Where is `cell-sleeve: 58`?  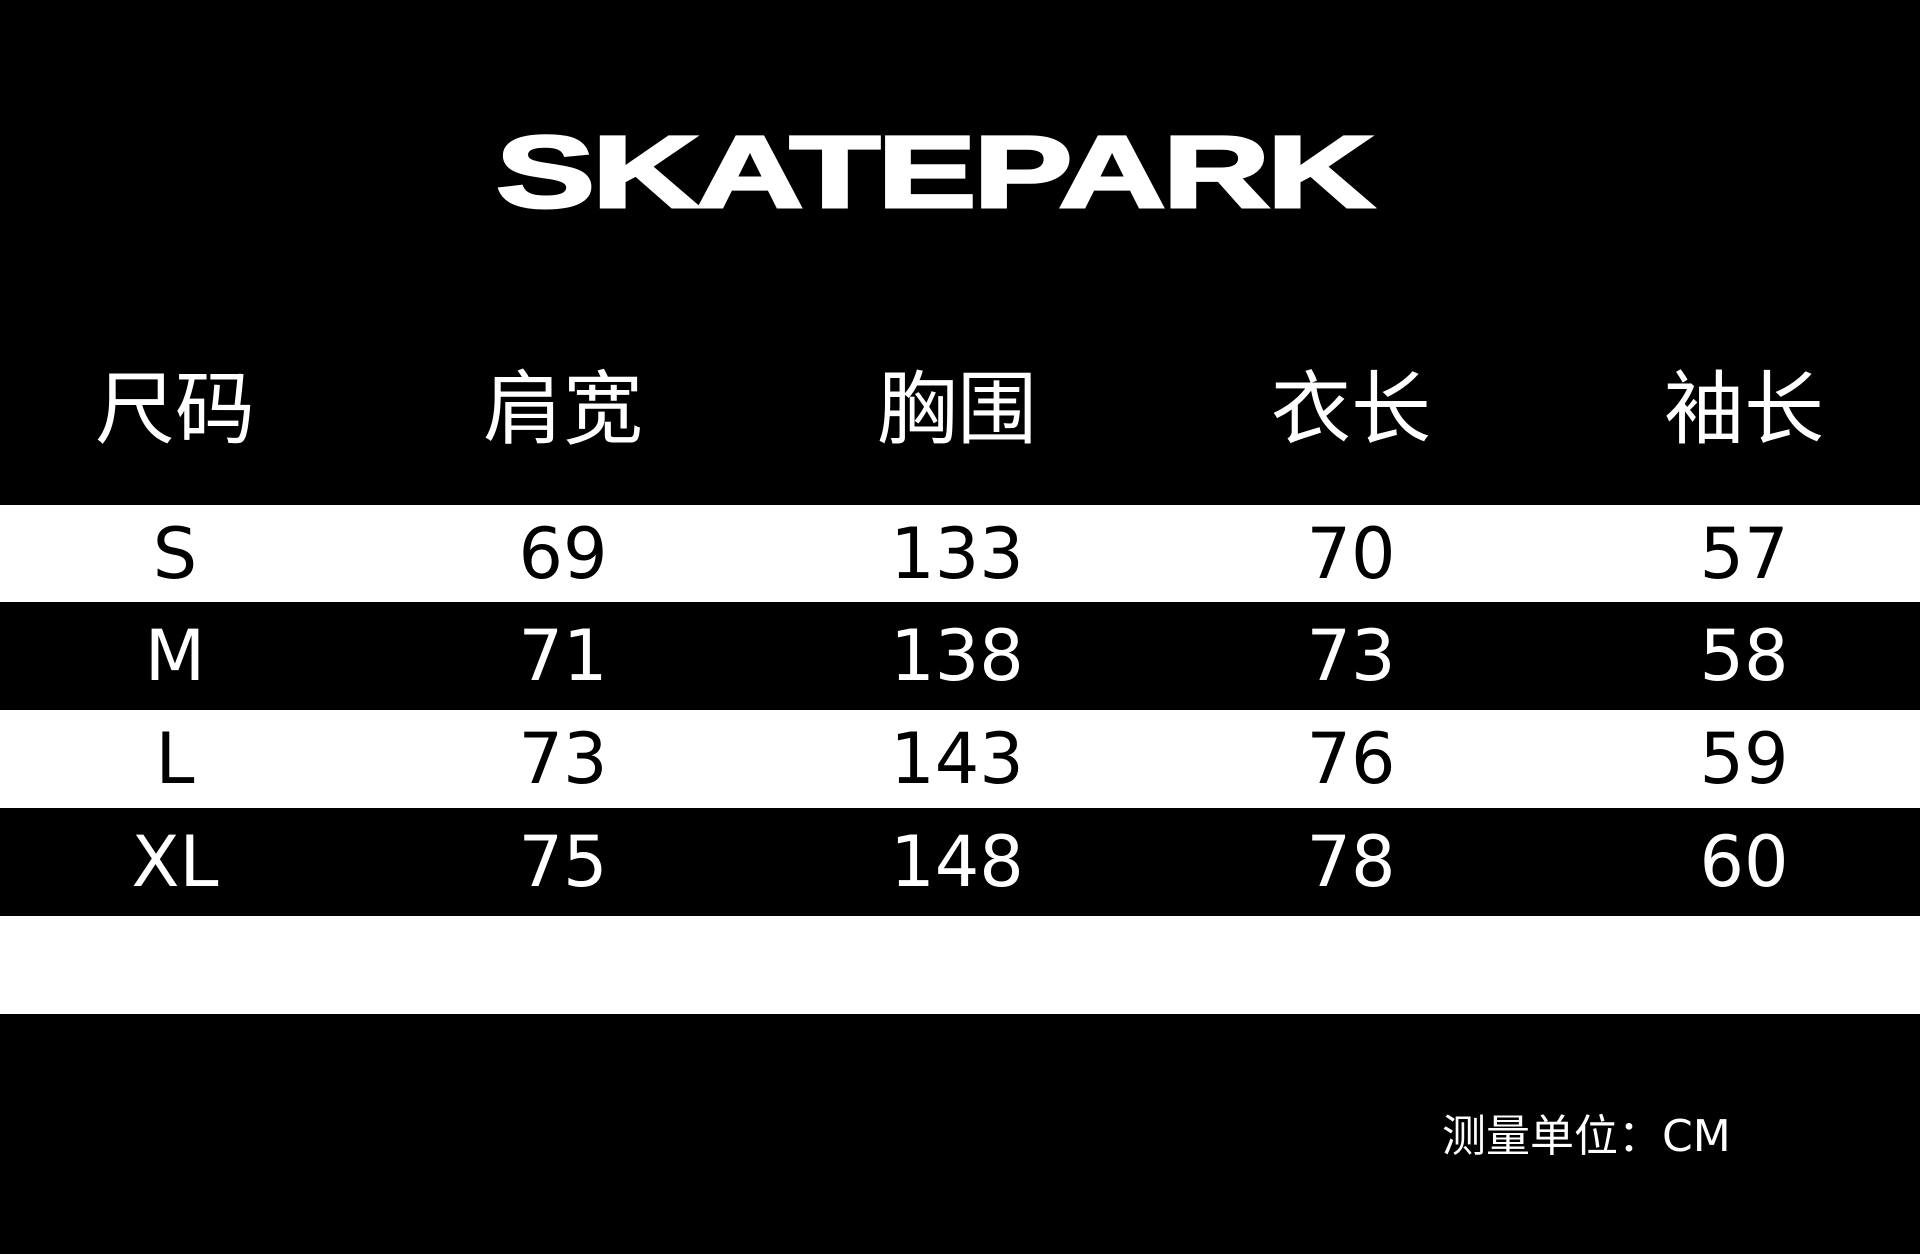 cell-sleeve: 58 is located at coordinates (1744, 656).